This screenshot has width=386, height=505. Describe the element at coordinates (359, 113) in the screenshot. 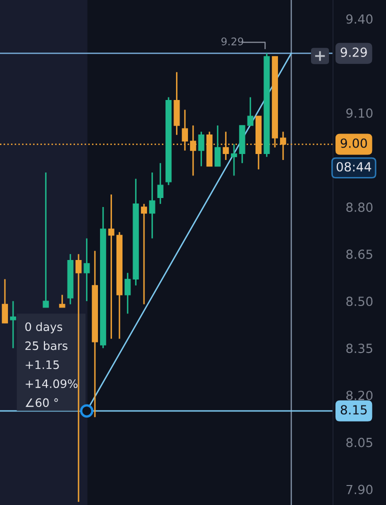

I see `y-tick-label: 9.10` at that location.